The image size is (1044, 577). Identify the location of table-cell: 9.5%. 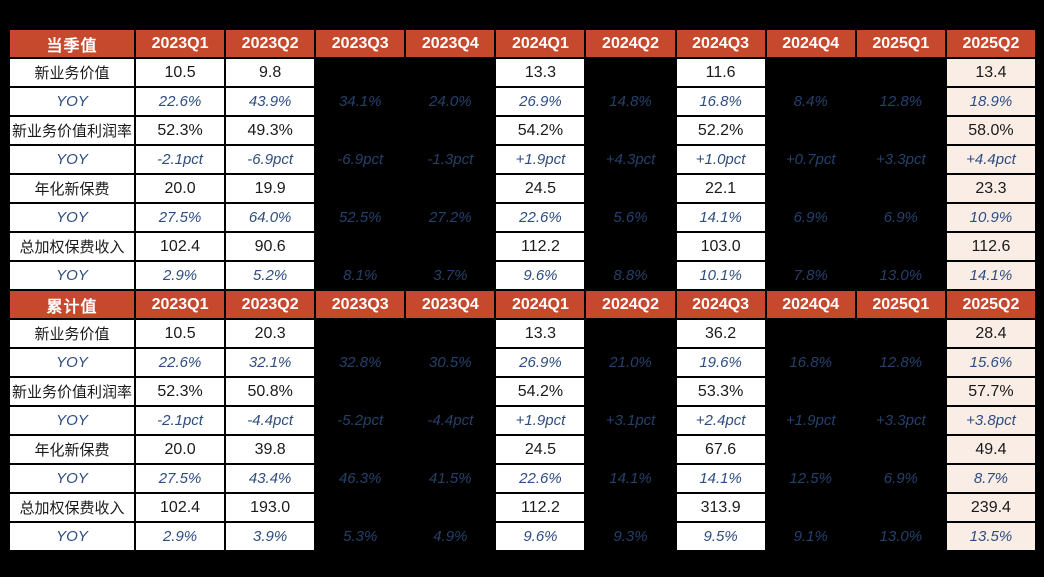
(720, 536).